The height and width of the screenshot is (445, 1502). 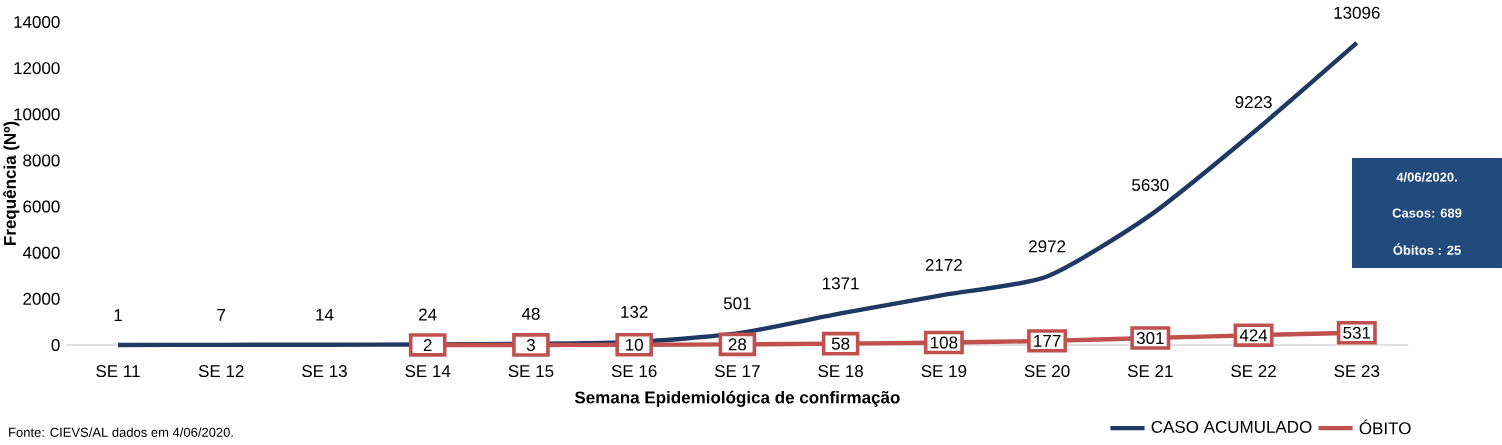 What do you see at coordinates (118, 371) in the screenshot?
I see `x-tick-label: SE 11` at bounding box center [118, 371].